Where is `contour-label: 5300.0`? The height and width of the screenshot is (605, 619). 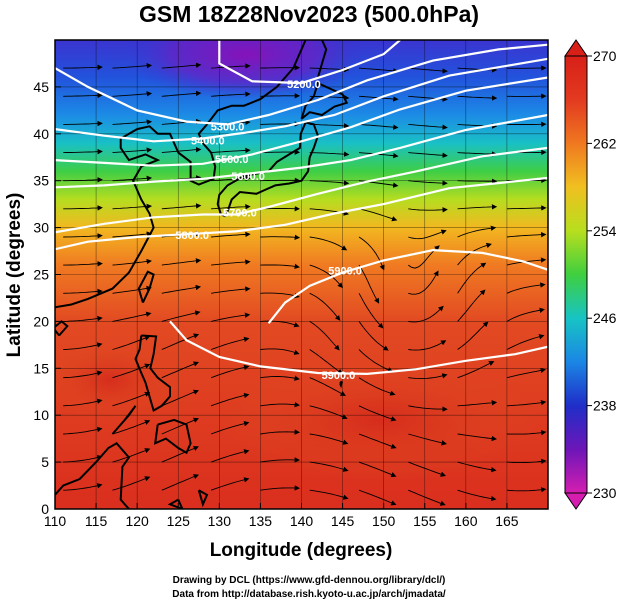 contour-label: 5300.0 is located at coordinates (228, 127).